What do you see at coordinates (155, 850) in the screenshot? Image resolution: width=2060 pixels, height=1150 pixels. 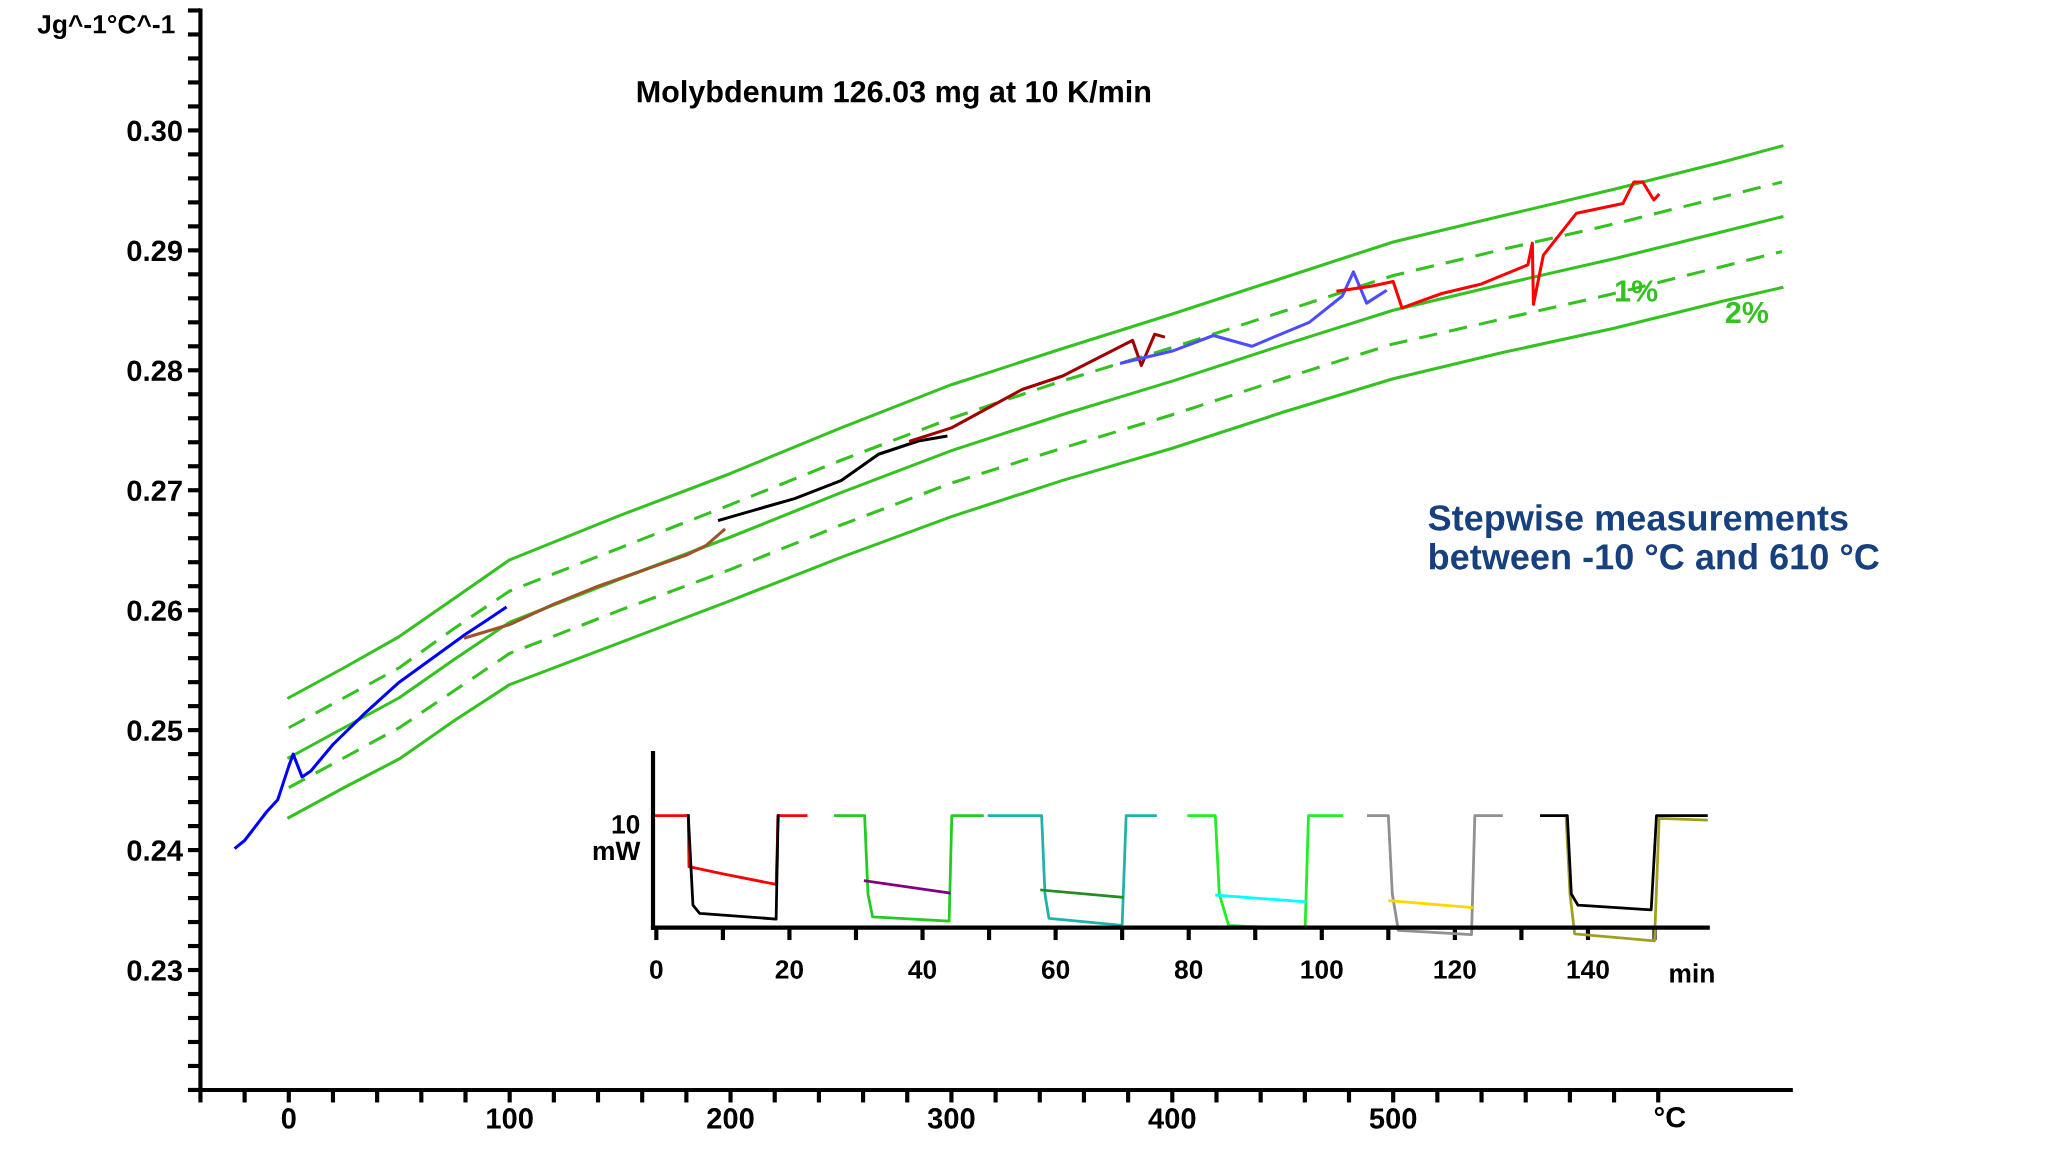 I see `y-tick-label: 0.24` at bounding box center [155, 850].